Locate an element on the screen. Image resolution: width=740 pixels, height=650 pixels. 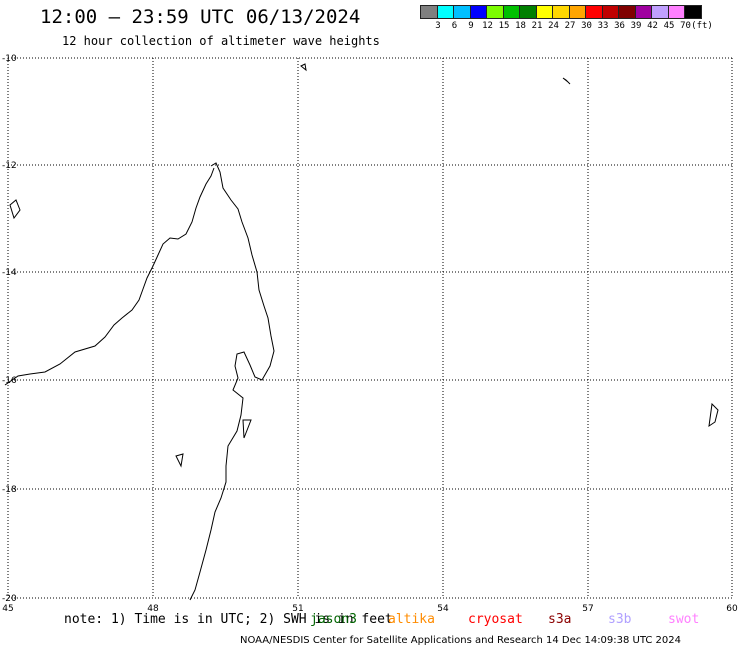
madagascar-coastline is located at coordinates (232, 381).